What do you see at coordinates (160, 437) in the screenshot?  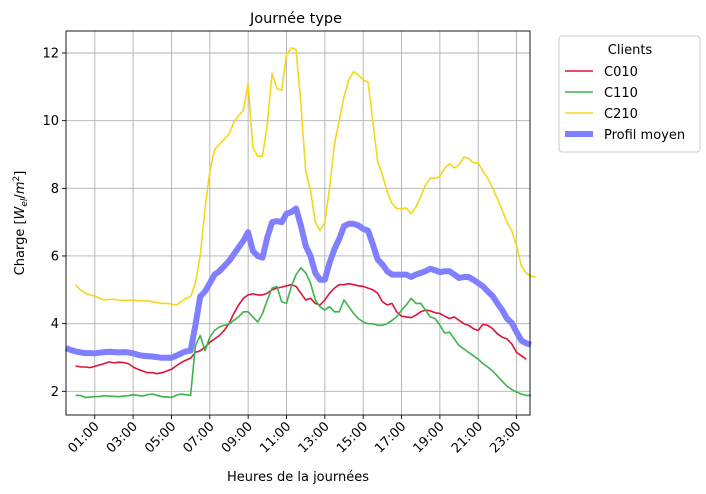 I see `x-tick-label: 05:00` at bounding box center [160, 437].